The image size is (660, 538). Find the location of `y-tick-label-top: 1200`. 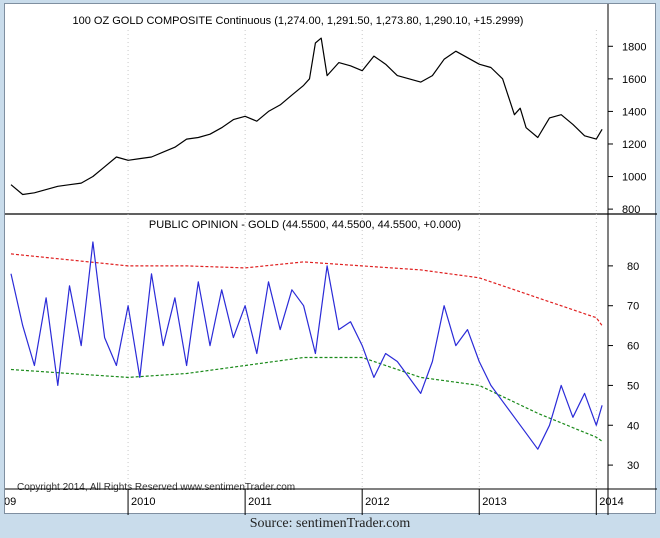

y-tick-label-top: 1200 is located at coordinates (634, 145).